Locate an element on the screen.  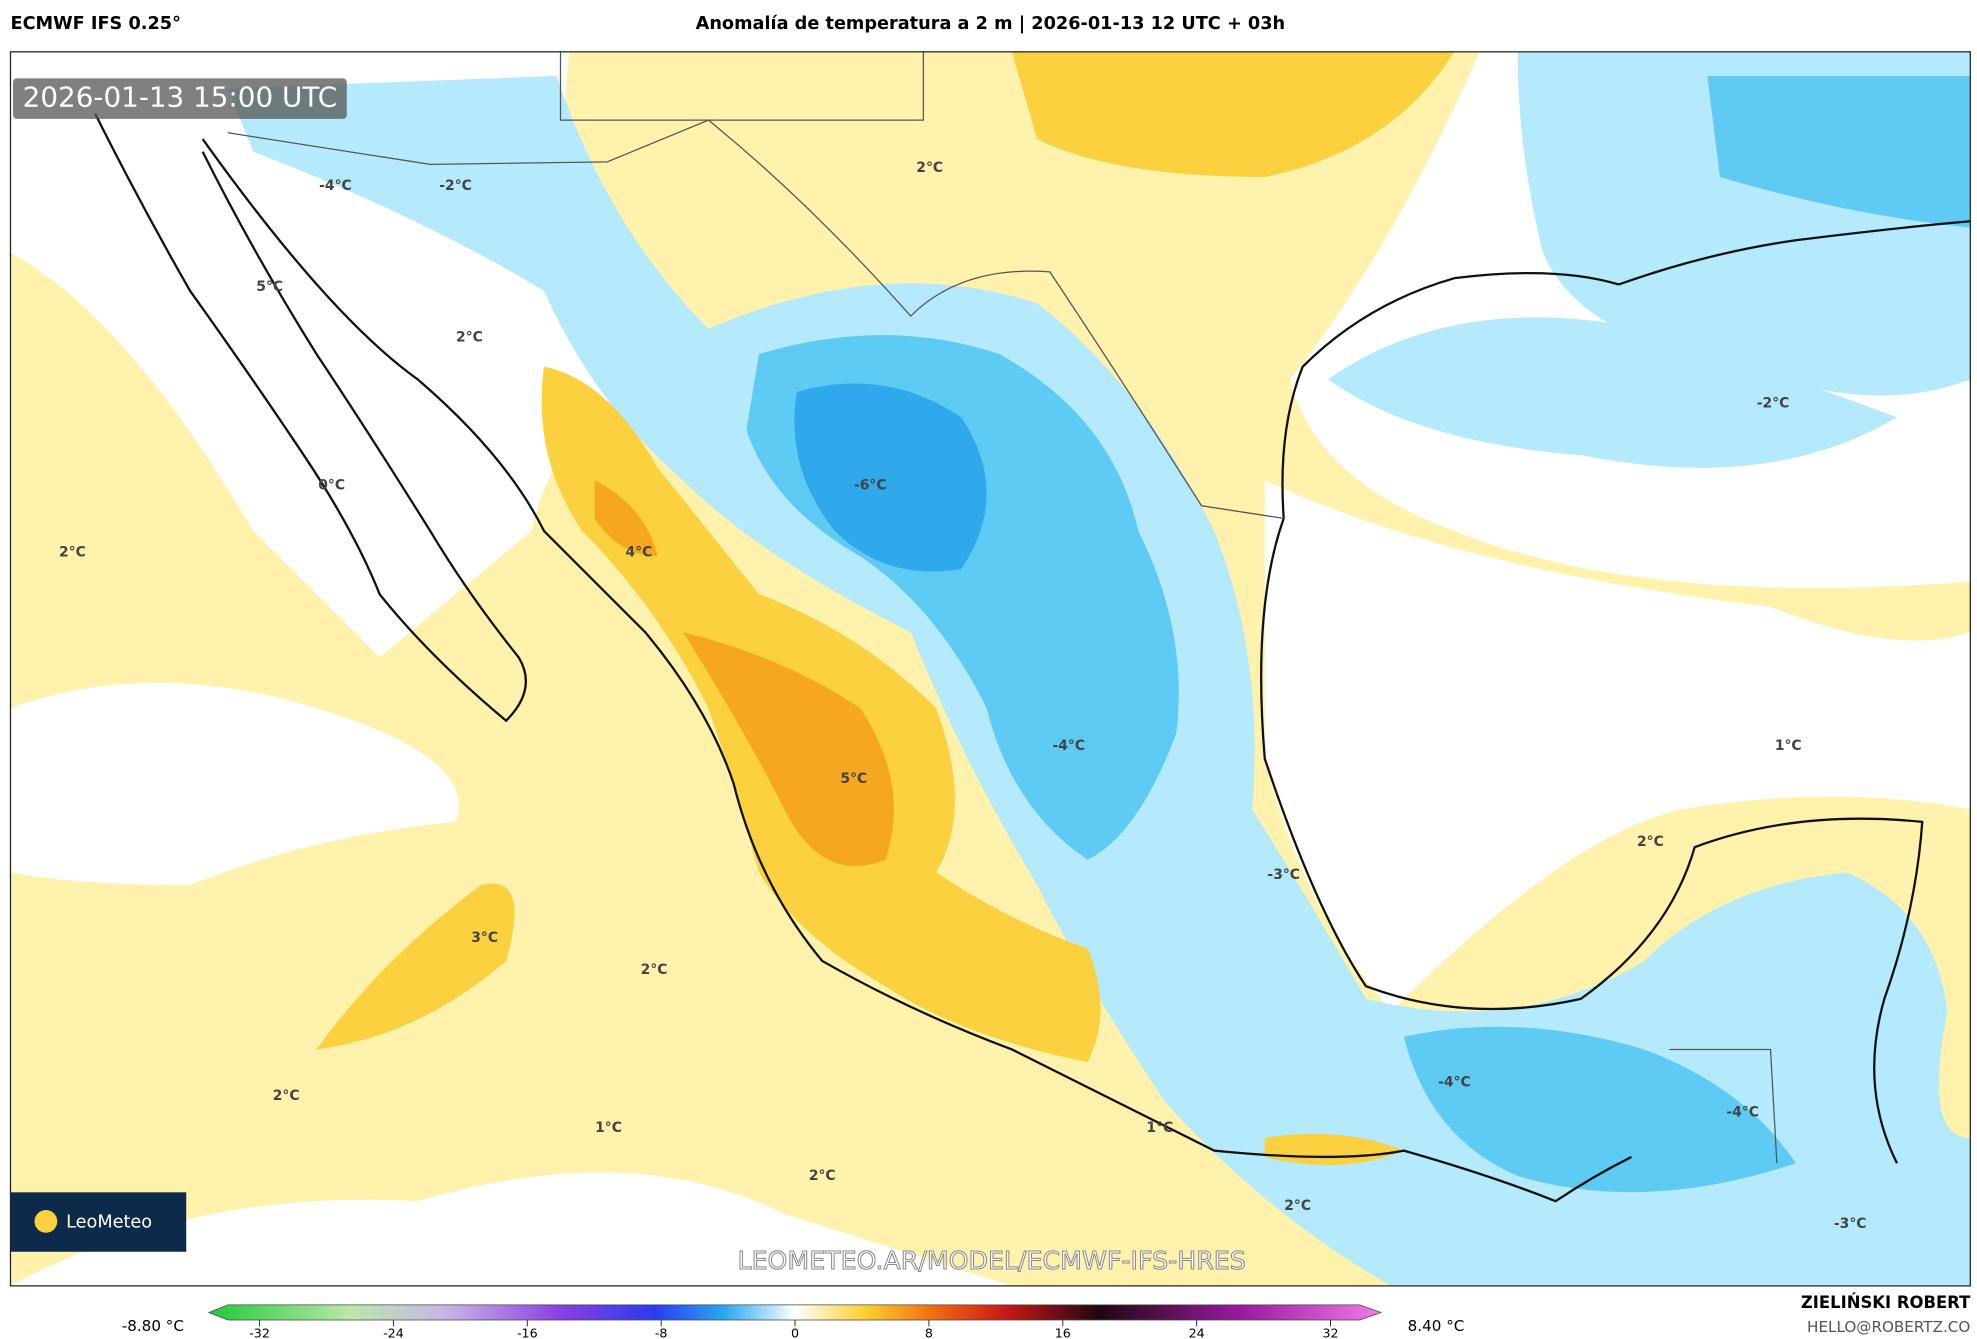
colorbar-tick-label: 0 is located at coordinates (795, 1332).